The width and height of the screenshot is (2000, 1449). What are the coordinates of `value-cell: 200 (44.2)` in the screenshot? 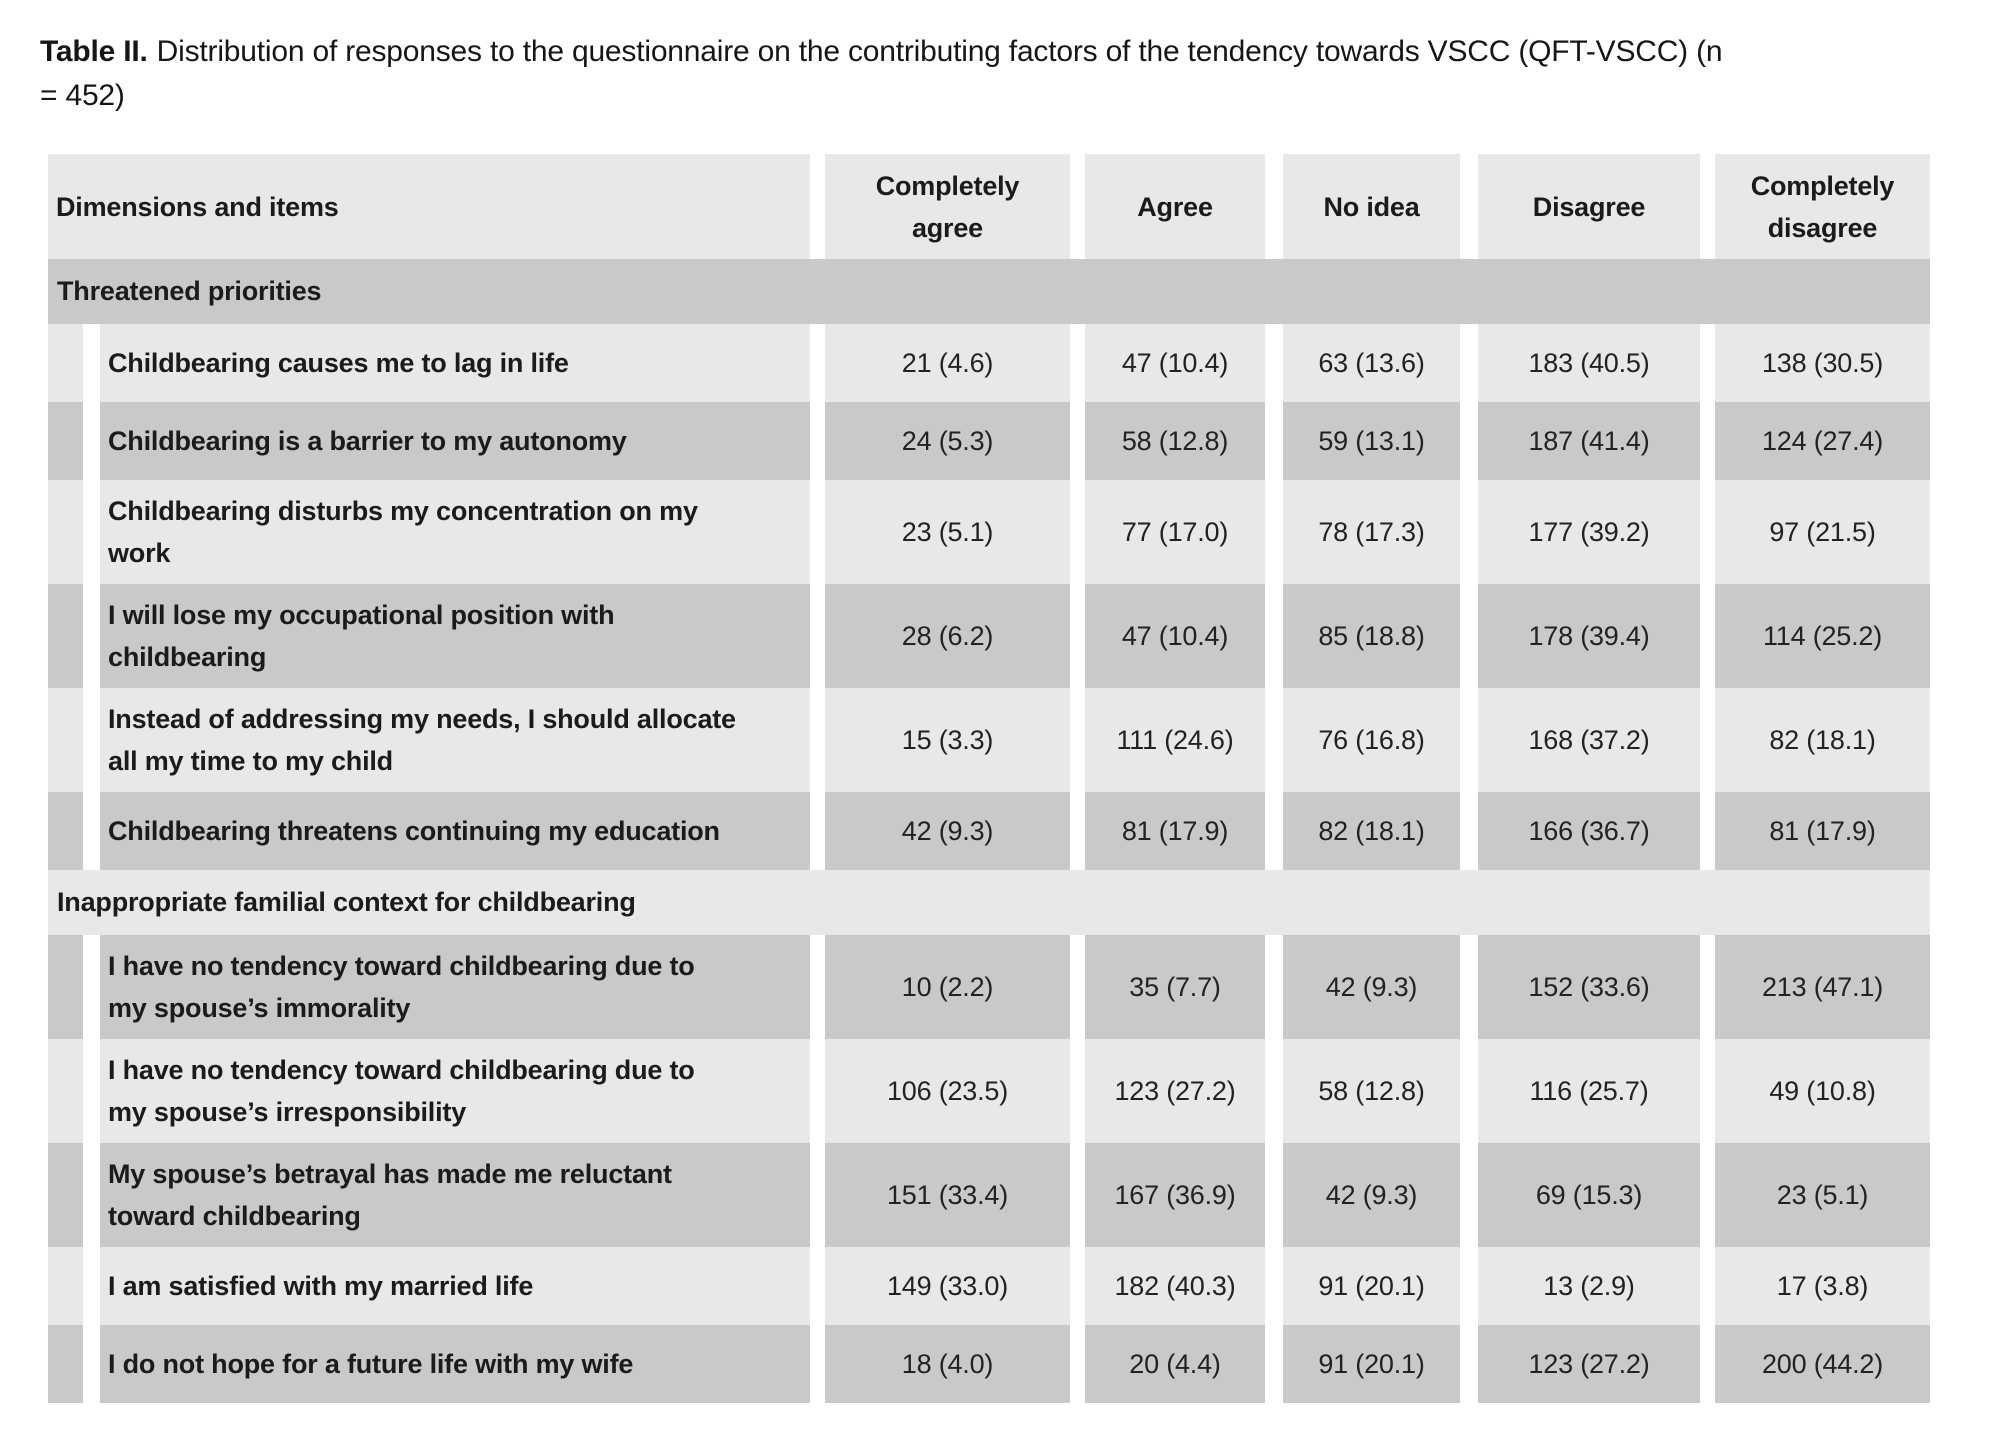 It's located at (1822, 1364).